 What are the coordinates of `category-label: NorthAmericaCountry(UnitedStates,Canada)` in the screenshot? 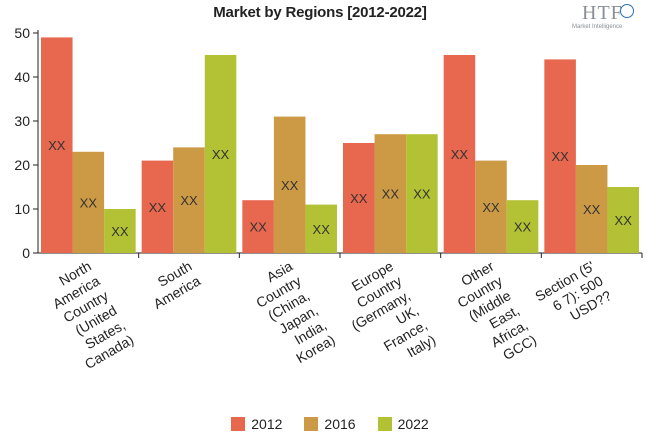 It's located at (87, 315).